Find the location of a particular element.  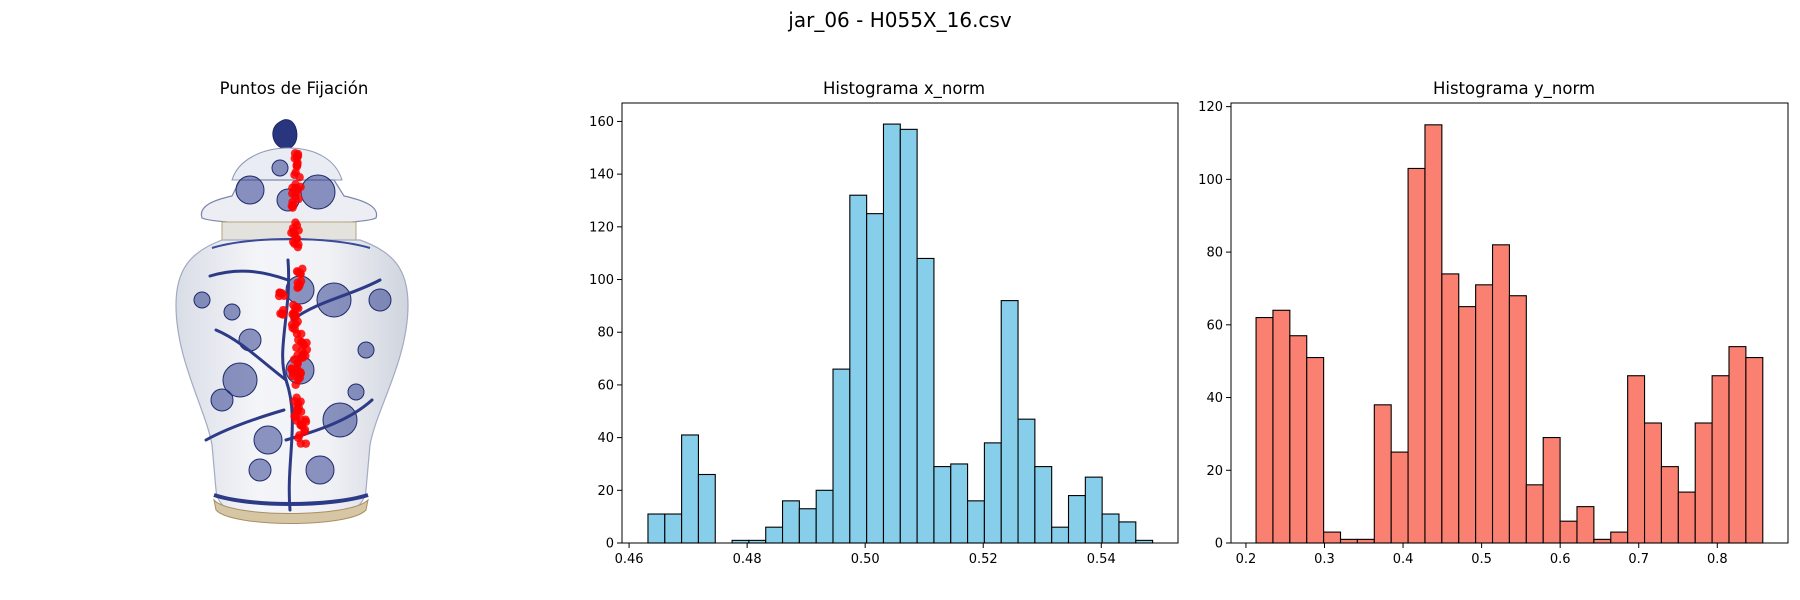

histogram-y-ytick-label: 20 is located at coordinates (1214, 471).